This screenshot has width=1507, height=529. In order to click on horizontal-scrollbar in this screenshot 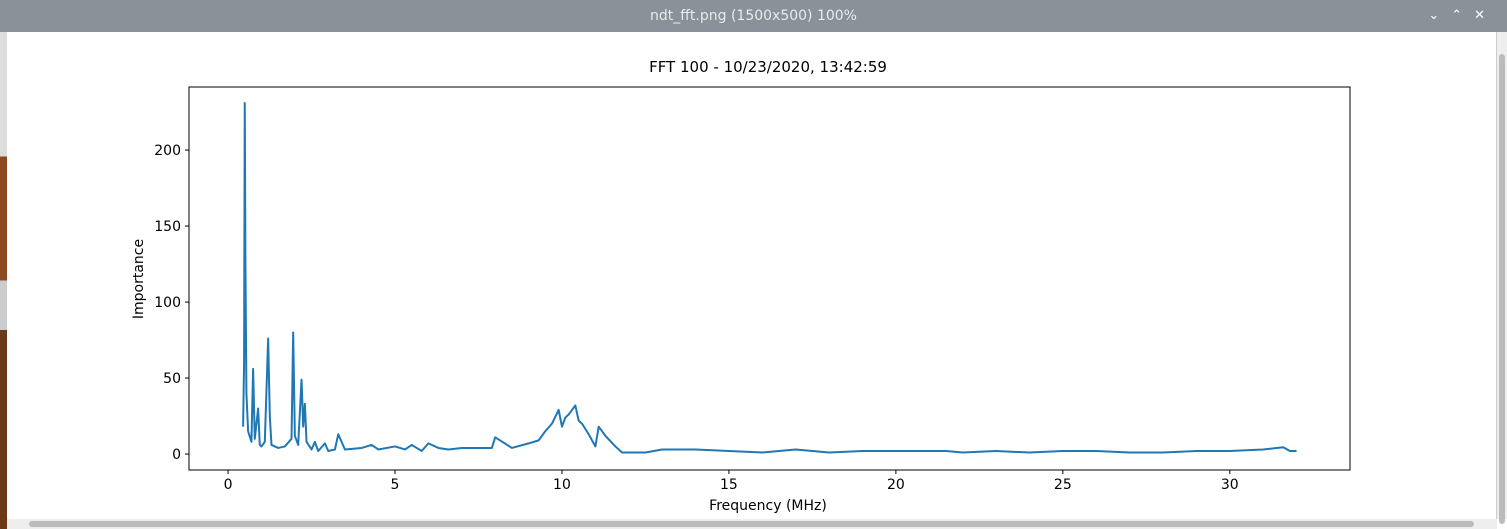, I will do `click(752, 524)`.